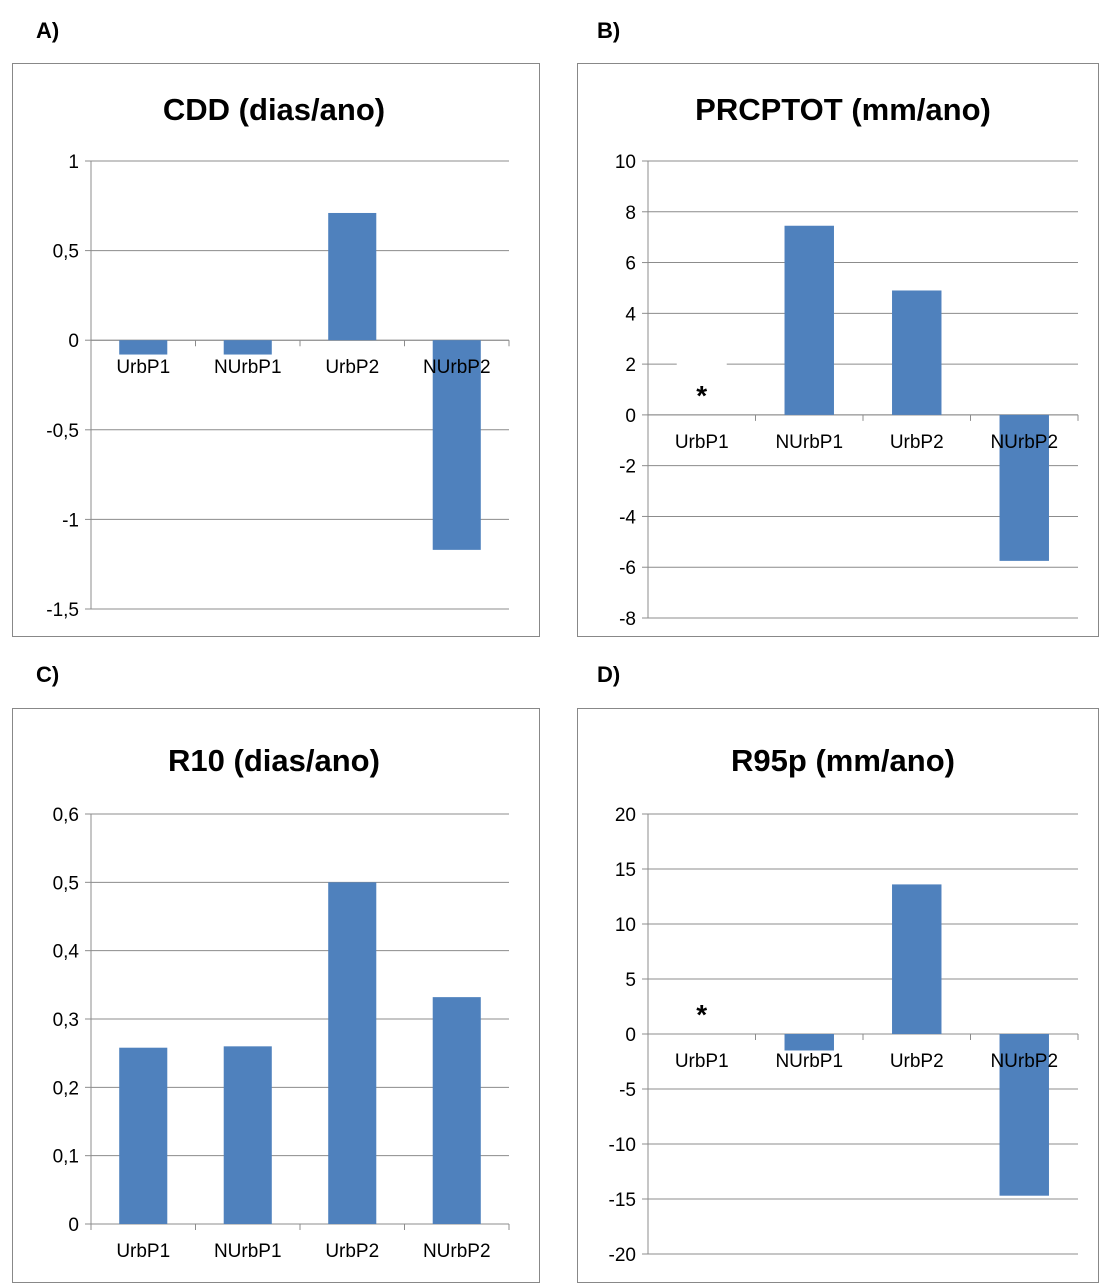 Image resolution: width=1099 pixels, height=1284 pixels. What do you see at coordinates (274, 109) in the screenshot?
I see `chart-title: CDD (dias/ano)` at bounding box center [274, 109].